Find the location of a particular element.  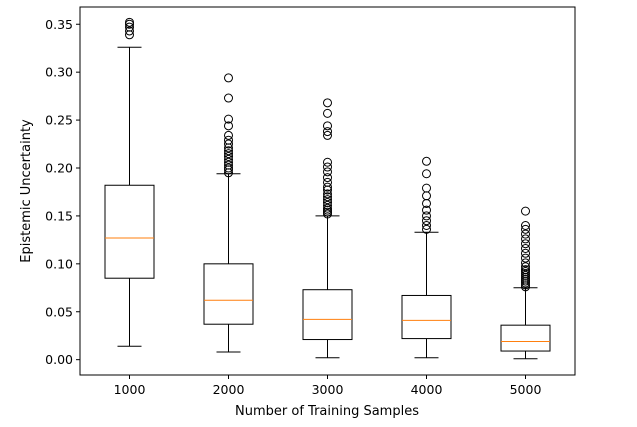

x-tick-label: 2000 is located at coordinates (229, 389).